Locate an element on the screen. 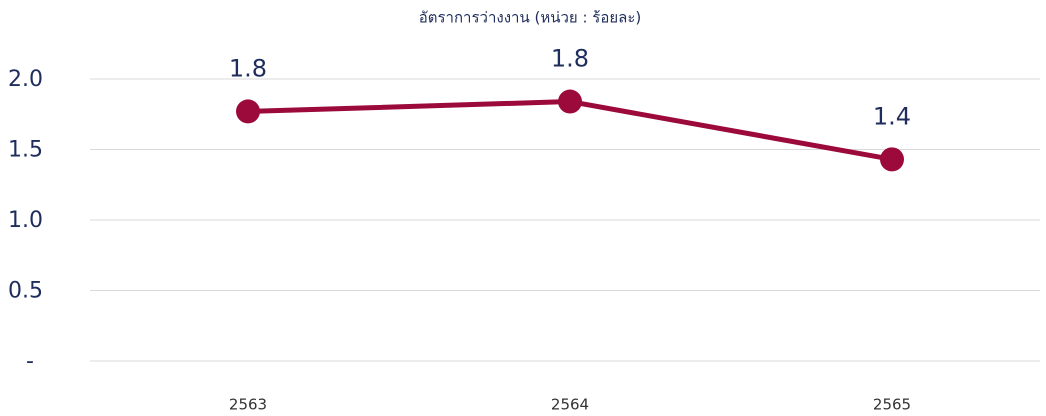  x-tick-label: 2564 is located at coordinates (570, 405).